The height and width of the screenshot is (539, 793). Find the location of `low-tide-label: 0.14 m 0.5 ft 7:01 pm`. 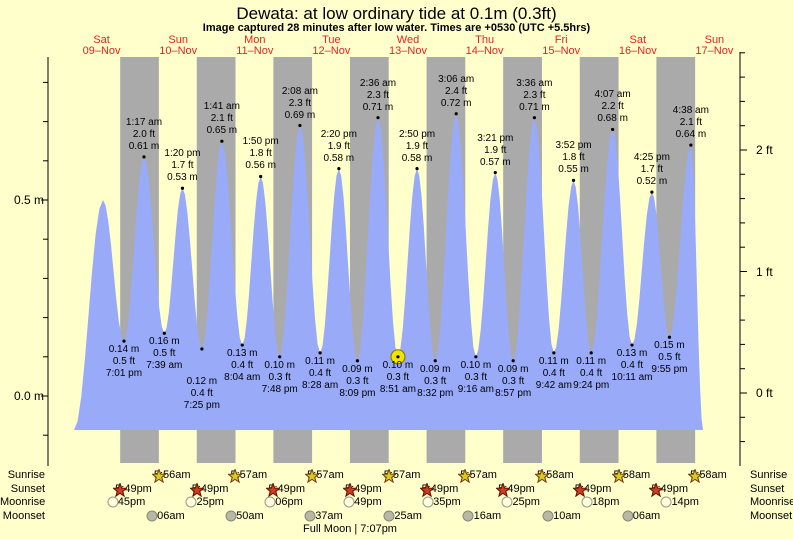

low-tide-label: 0.14 m 0.5 ft 7:01 pm is located at coordinates (124, 362).